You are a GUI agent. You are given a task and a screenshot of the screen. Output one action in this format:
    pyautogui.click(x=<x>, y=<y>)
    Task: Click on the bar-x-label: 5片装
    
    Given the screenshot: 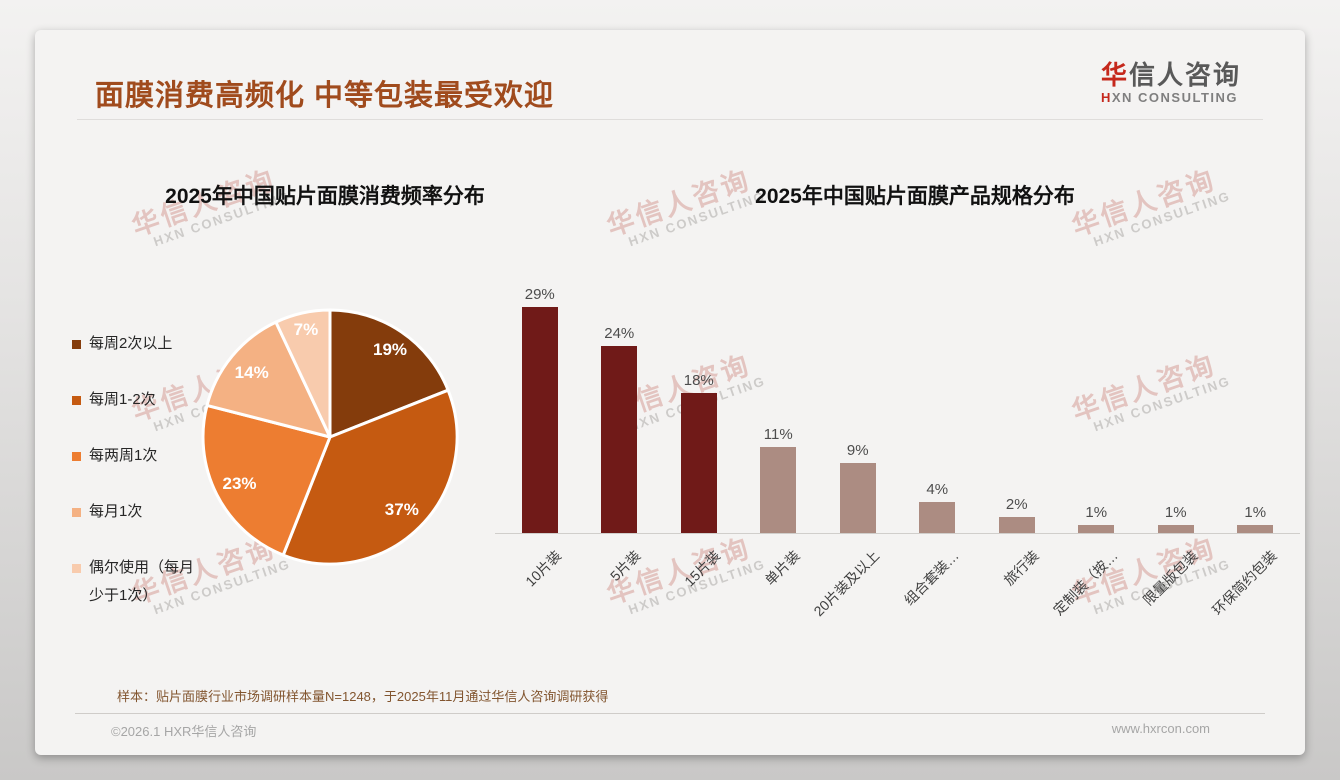 What is the action you would take?
    pyautogui.click(x=625, y=566)
    